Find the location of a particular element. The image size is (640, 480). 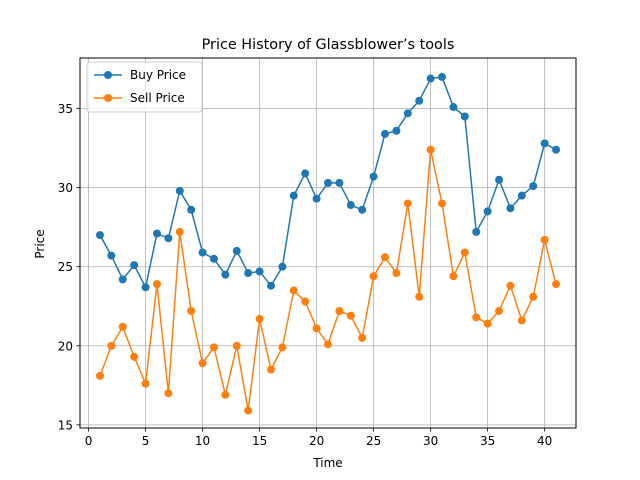

x-tick-label: 30 is located at coordinates (430, 441).